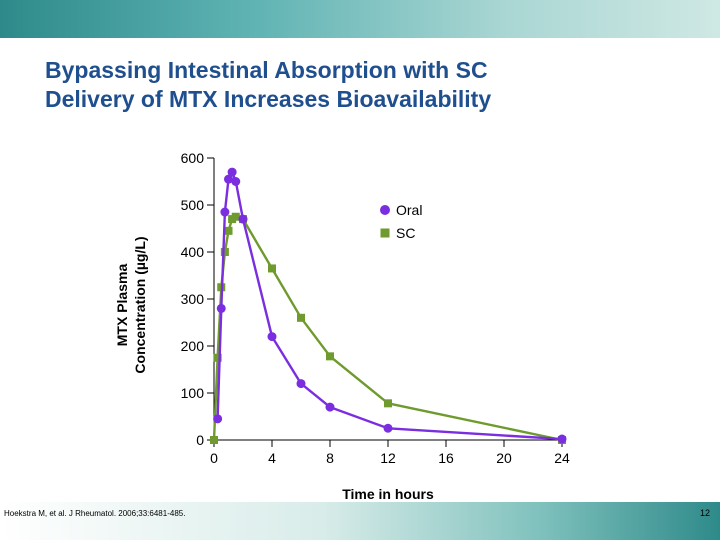  What do you see at coordinates (214, 458) in the screenshot?
I see `x-tick-label: 0` at bounding box center [214, 458].